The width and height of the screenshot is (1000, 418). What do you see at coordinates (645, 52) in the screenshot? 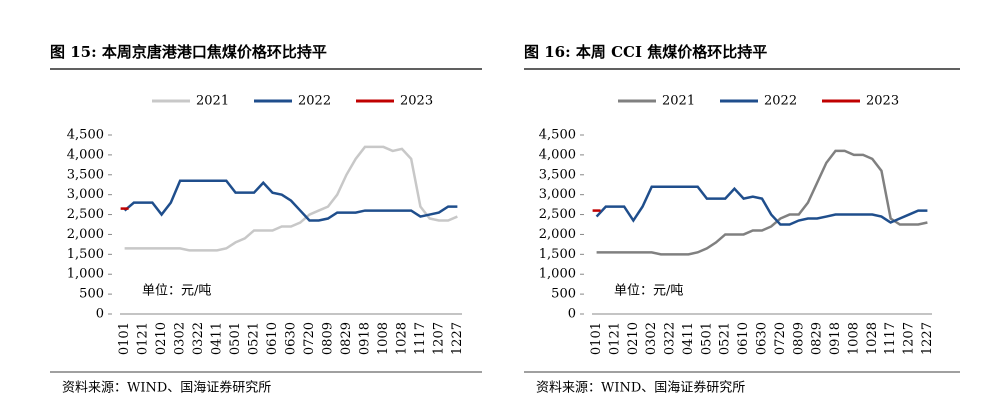
I see `chart-title: 图 16: 本周 CCI 焦煤价格环比持平` at bounding box center [645, 52].